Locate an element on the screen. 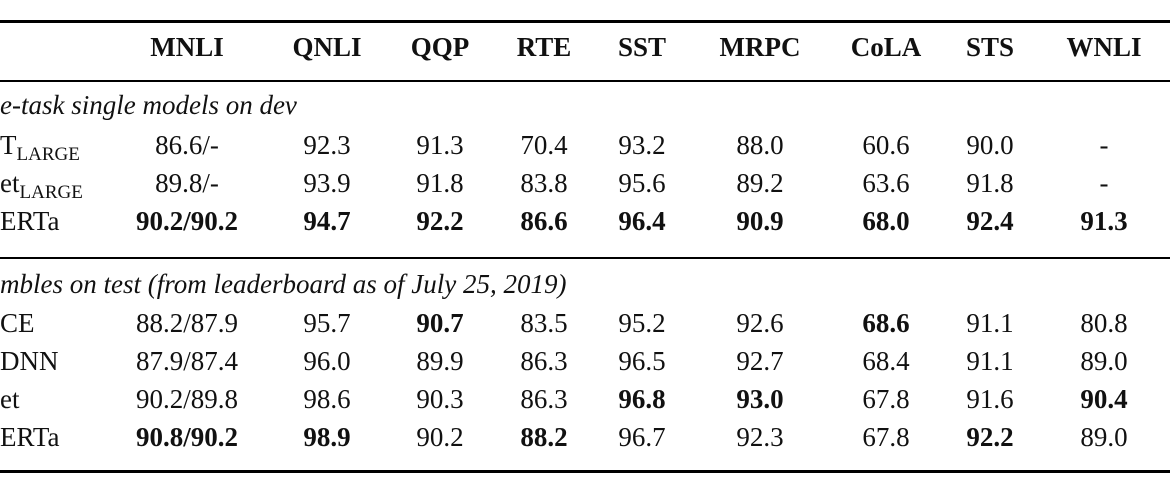 This screenshot has height=489, width=1170. score-cell-sst: 95.6 is located at coordinates (642, 183).